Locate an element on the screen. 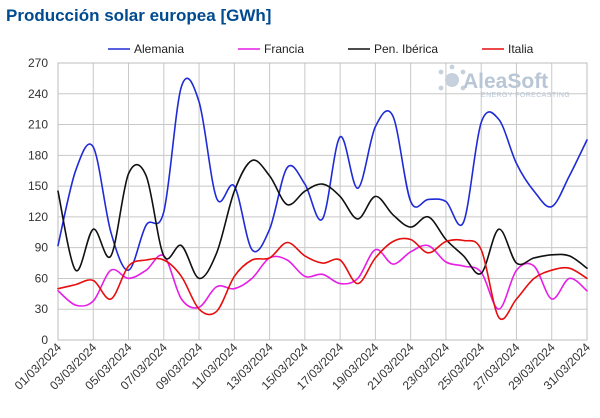 Image resolution: width=600 pixels, height=418 pixels. y-axis-ticks: 0 30 60 90 120 150 180 210 240 270 is located at coordinates (38, 201).